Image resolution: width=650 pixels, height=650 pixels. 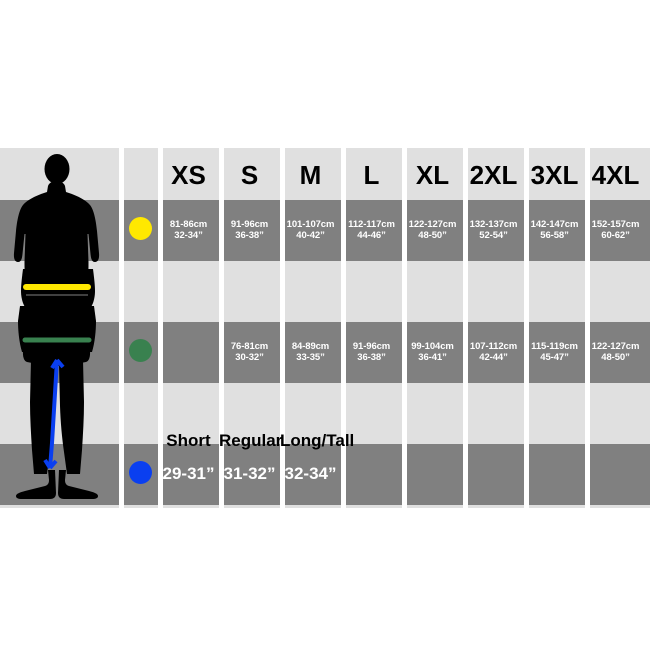 I want to click on cell-waist-l: 91-96cm 36-38”, so click(x=371, y=352).